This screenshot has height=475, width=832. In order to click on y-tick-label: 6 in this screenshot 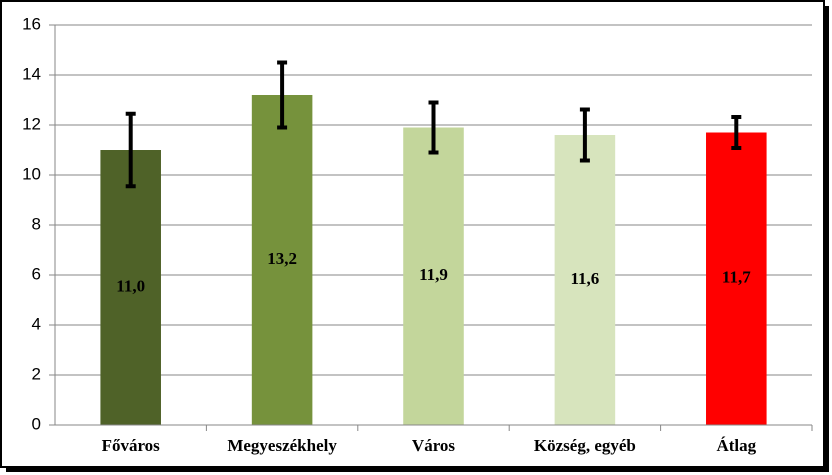, I will do `click(36, 273)`.